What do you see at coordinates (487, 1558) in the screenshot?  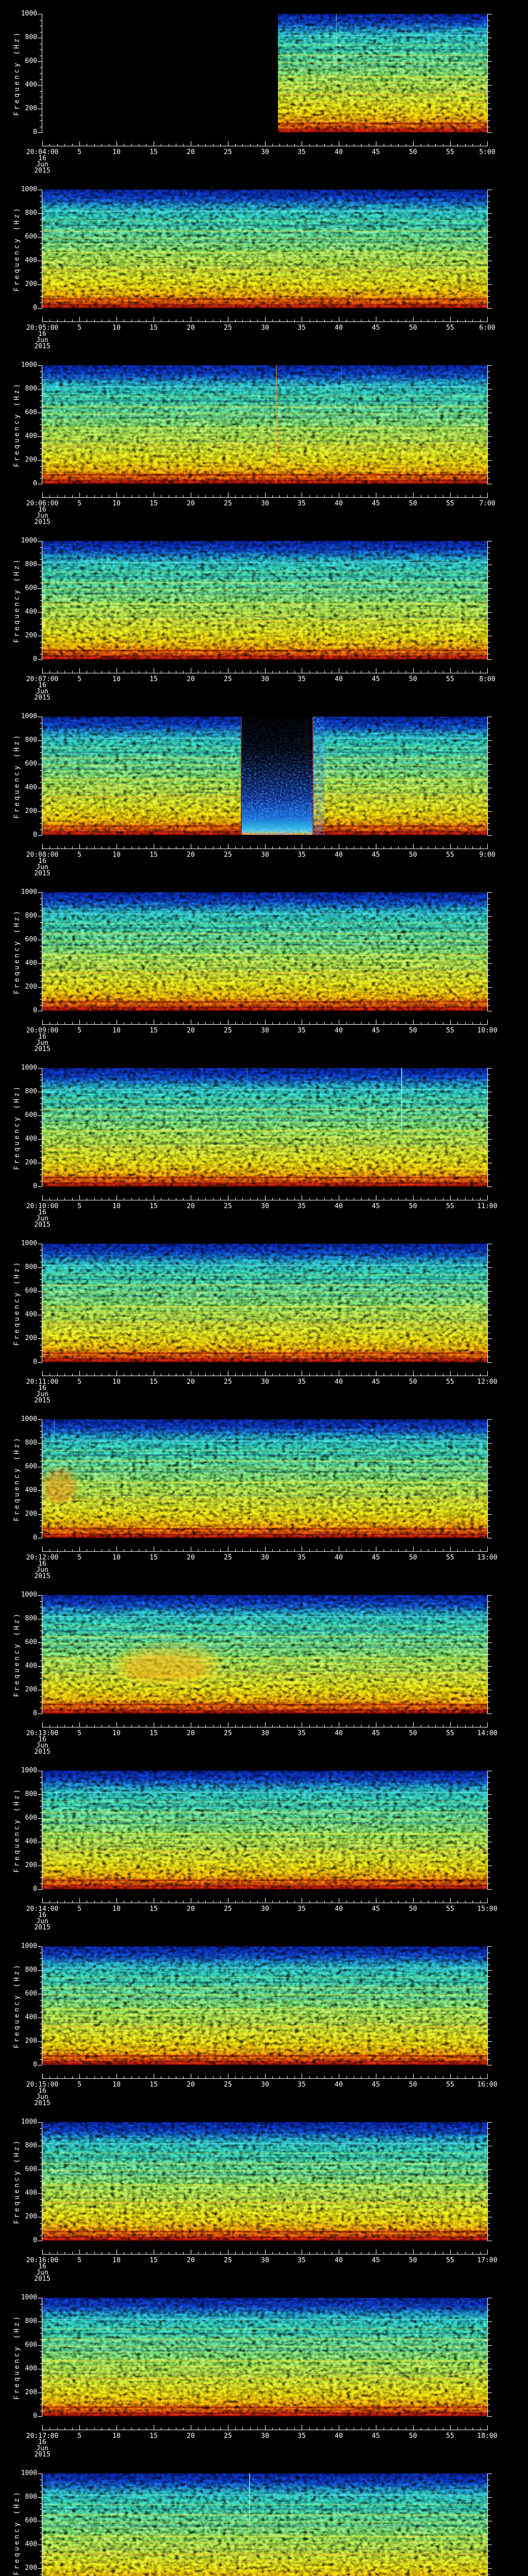 I see `x-end-time-label: 13:00` at bounding box center [487, 1558].